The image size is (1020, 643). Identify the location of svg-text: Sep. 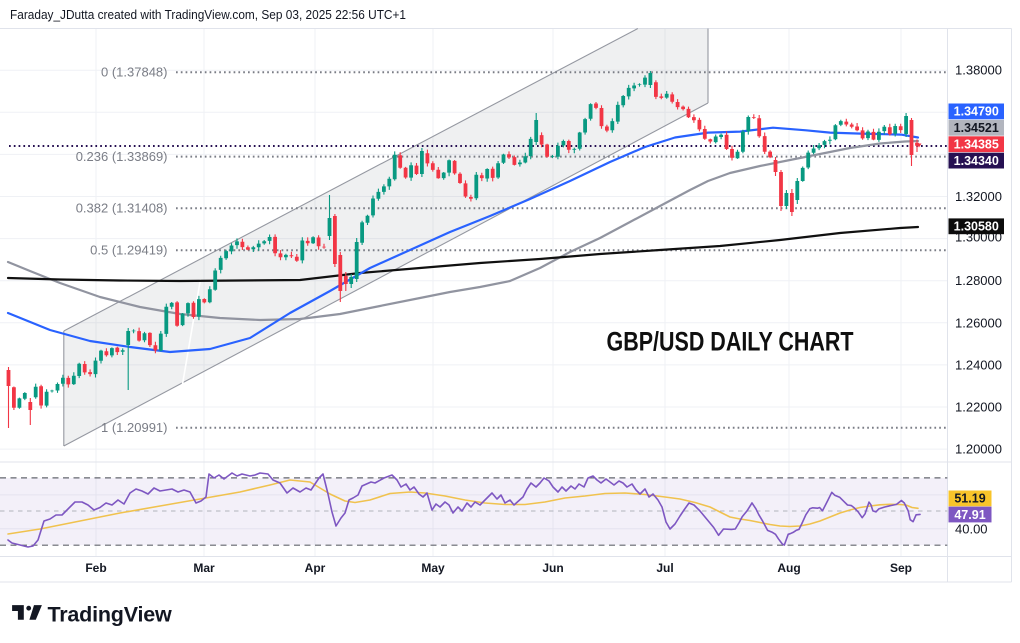
(901, 568).